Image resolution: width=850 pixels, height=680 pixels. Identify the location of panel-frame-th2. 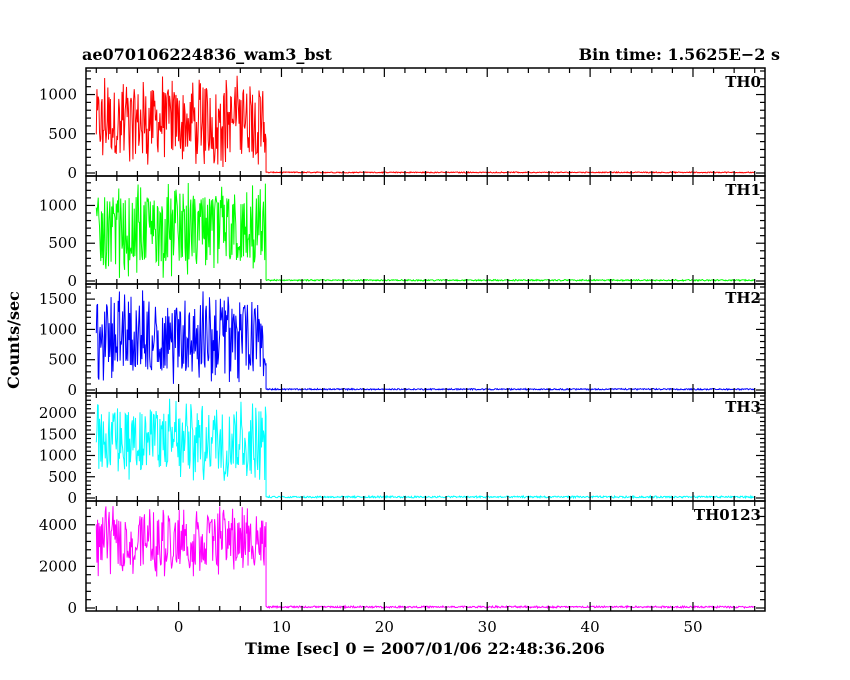
(425, 338).